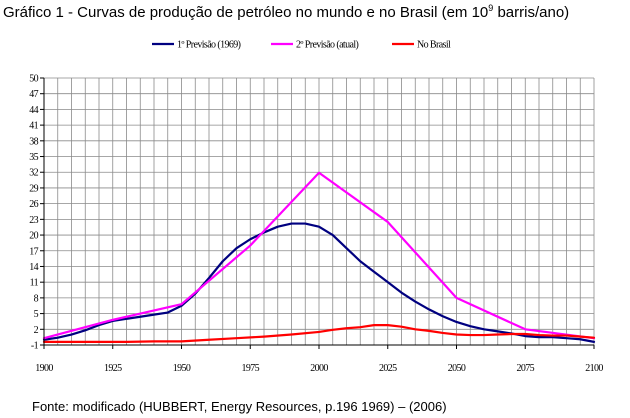  What do you see at coordinates (36, 330) in the screenshot?
I see `y-tick-label: 2` at bounding box center [36, 330].